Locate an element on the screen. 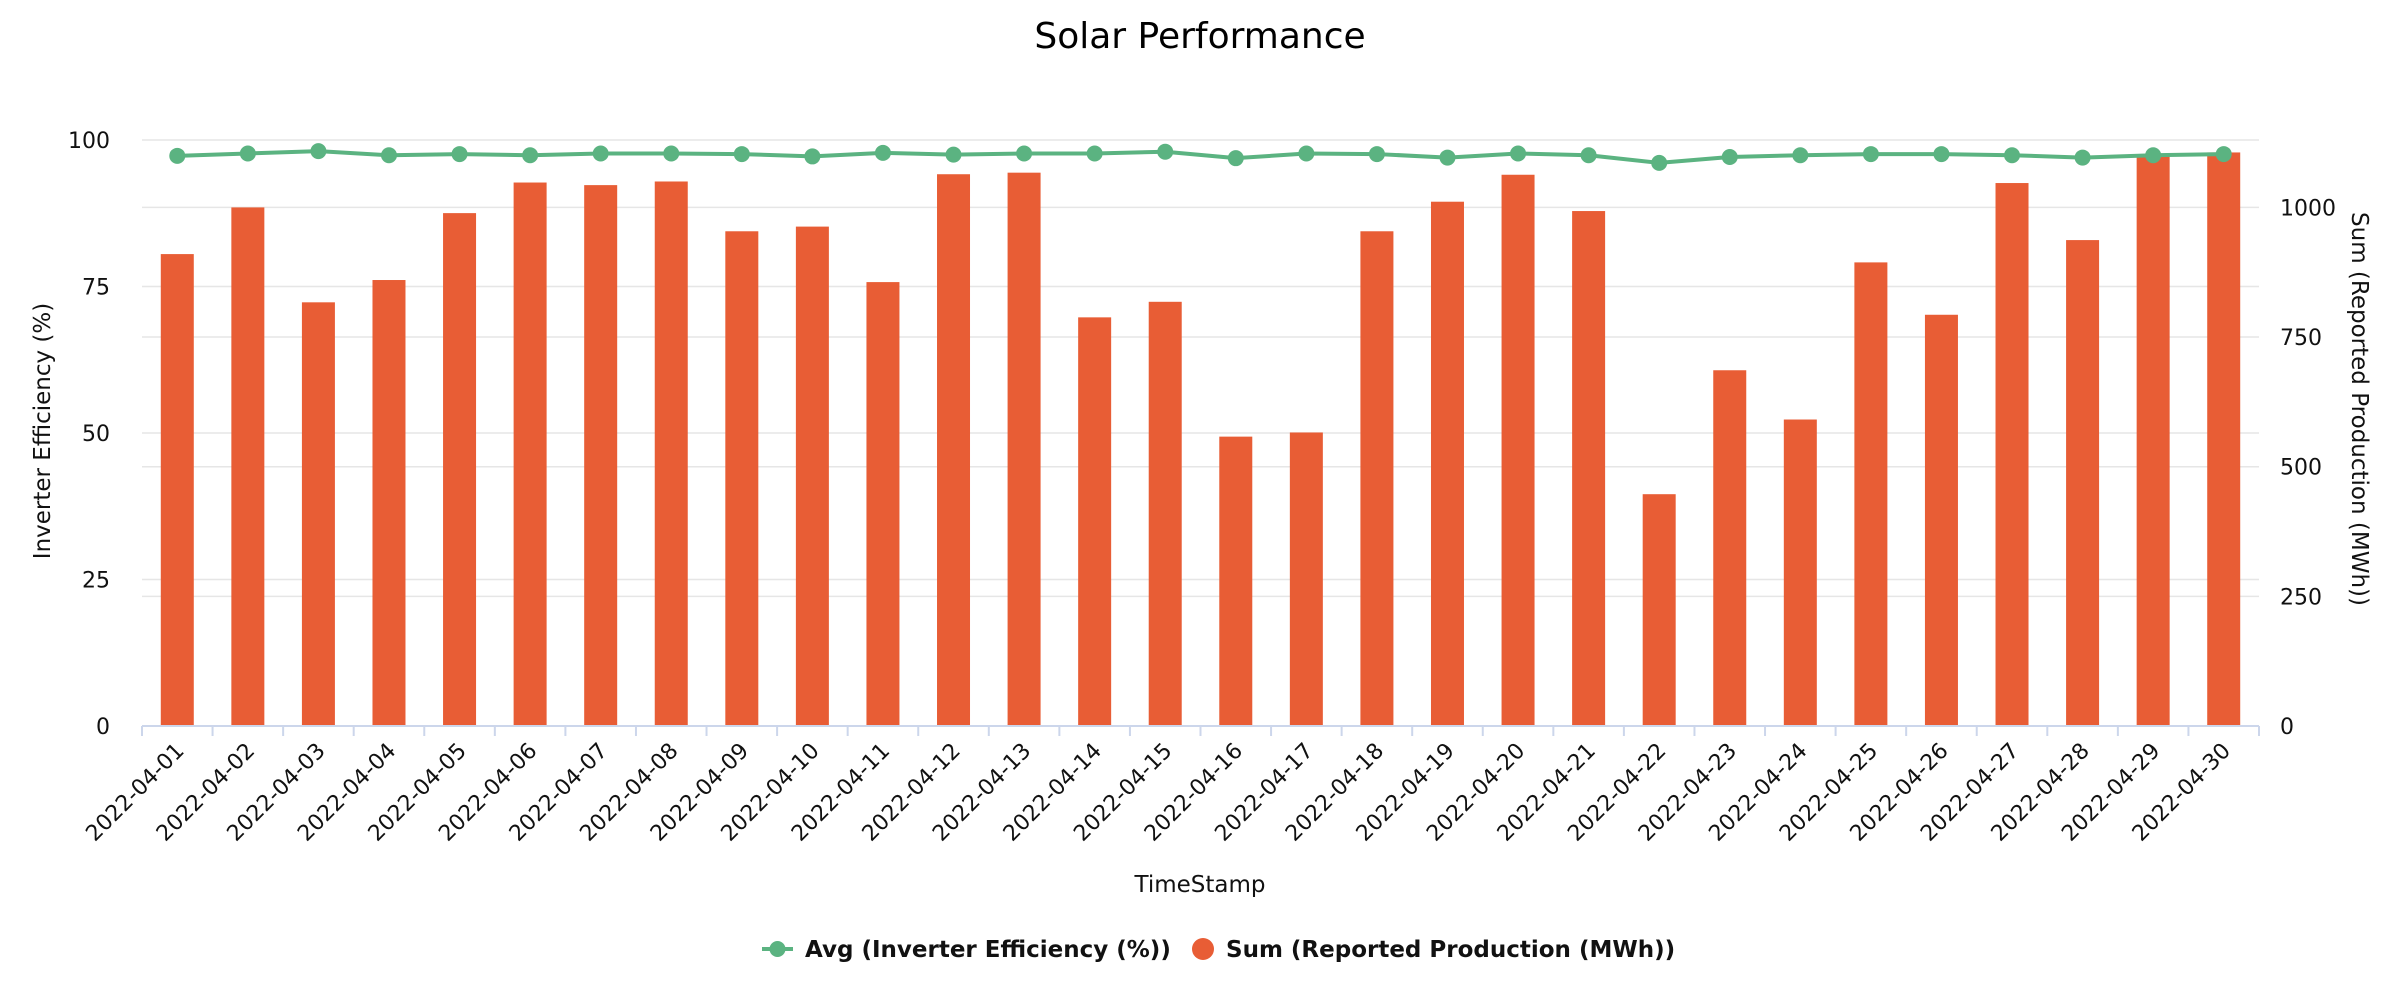 This screenshot has width=2400, height=1000. legend-item-production: Sum (Reported Production (MWh)) is located at coordinates (1433, 950).